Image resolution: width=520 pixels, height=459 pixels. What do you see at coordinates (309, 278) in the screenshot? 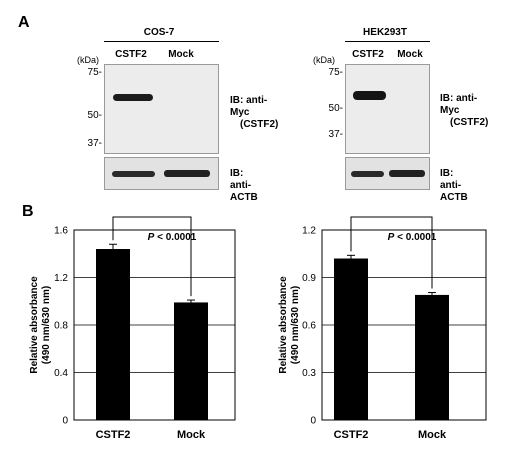
I see `y-tick-label: 0.9` at bounding box center [309, 278].